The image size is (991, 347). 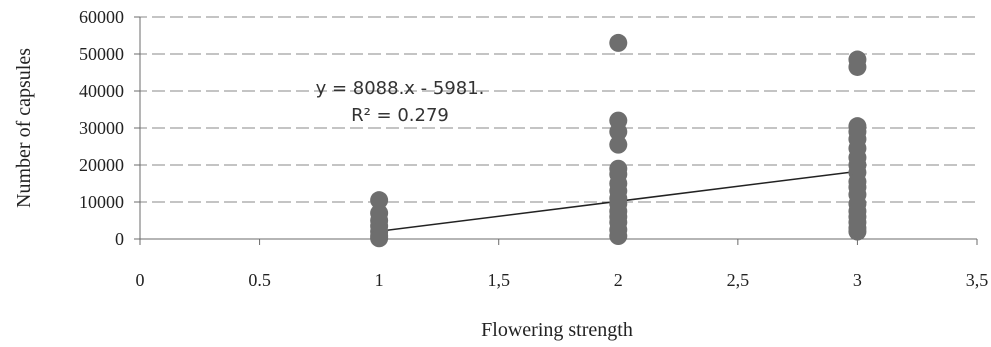 What do you see at coordinates (557, 330) in the screenshot?
I see `x-axis-title: Flowering strength` at bounding box center [557, 330].